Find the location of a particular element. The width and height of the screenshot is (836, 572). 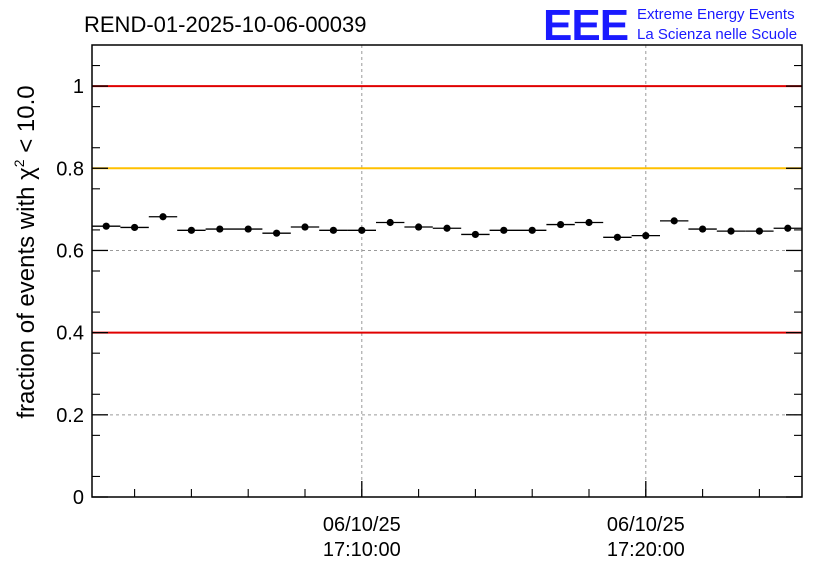

y-axis-label-symbol: χ is located at coordinates (26, 173).